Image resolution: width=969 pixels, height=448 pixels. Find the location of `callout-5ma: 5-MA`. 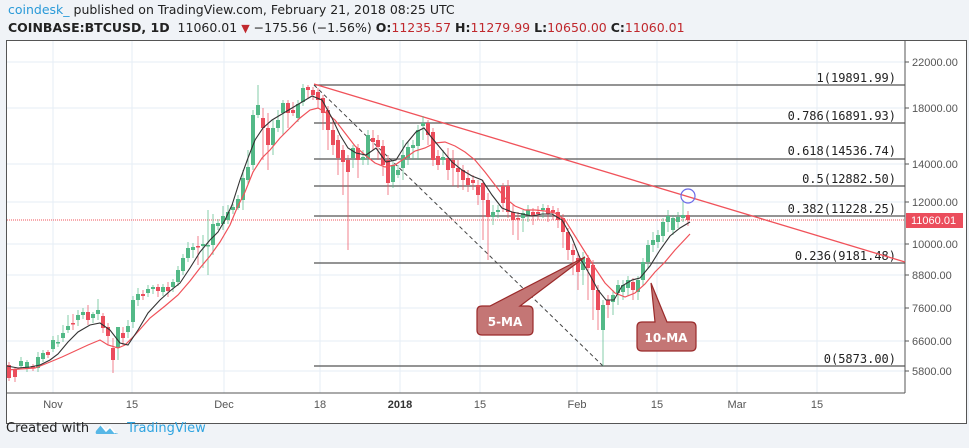

callout-5ma: 5-MA is located at coordinates (531, 296).